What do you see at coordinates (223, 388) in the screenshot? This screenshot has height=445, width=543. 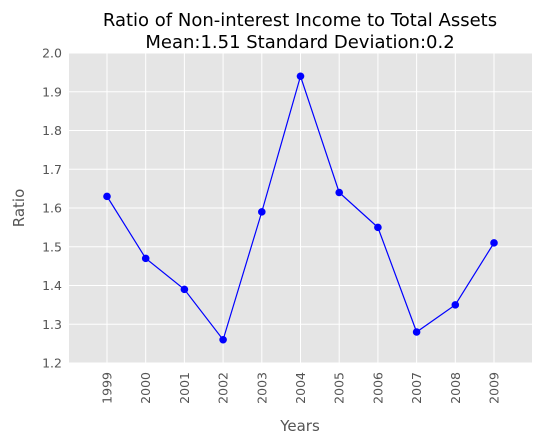 I see `x-tick-label: 2002` at bounding box center [223, 388].